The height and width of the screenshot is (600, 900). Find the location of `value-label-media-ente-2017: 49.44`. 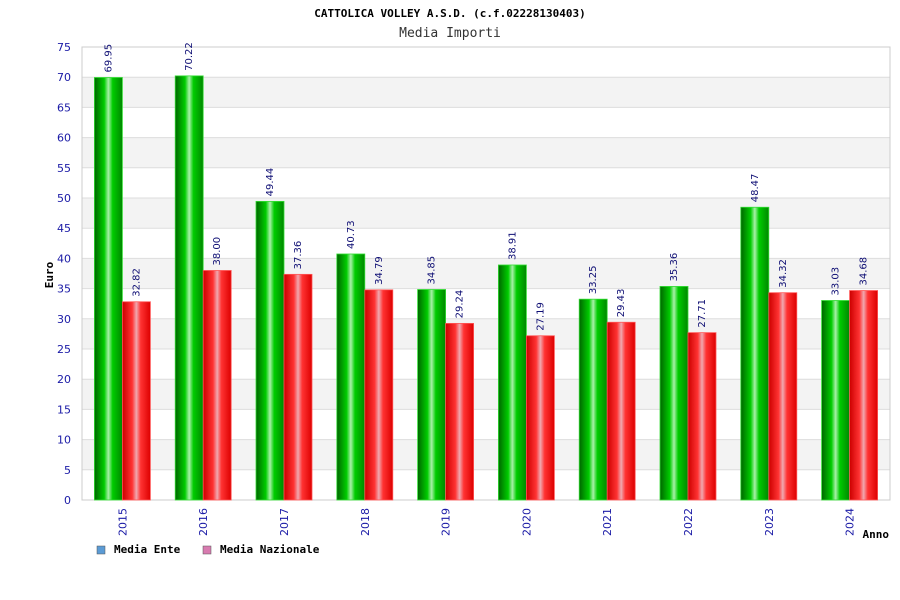

value-label-media-ente-2017: 49.44 is located at coordinates (270, 182).